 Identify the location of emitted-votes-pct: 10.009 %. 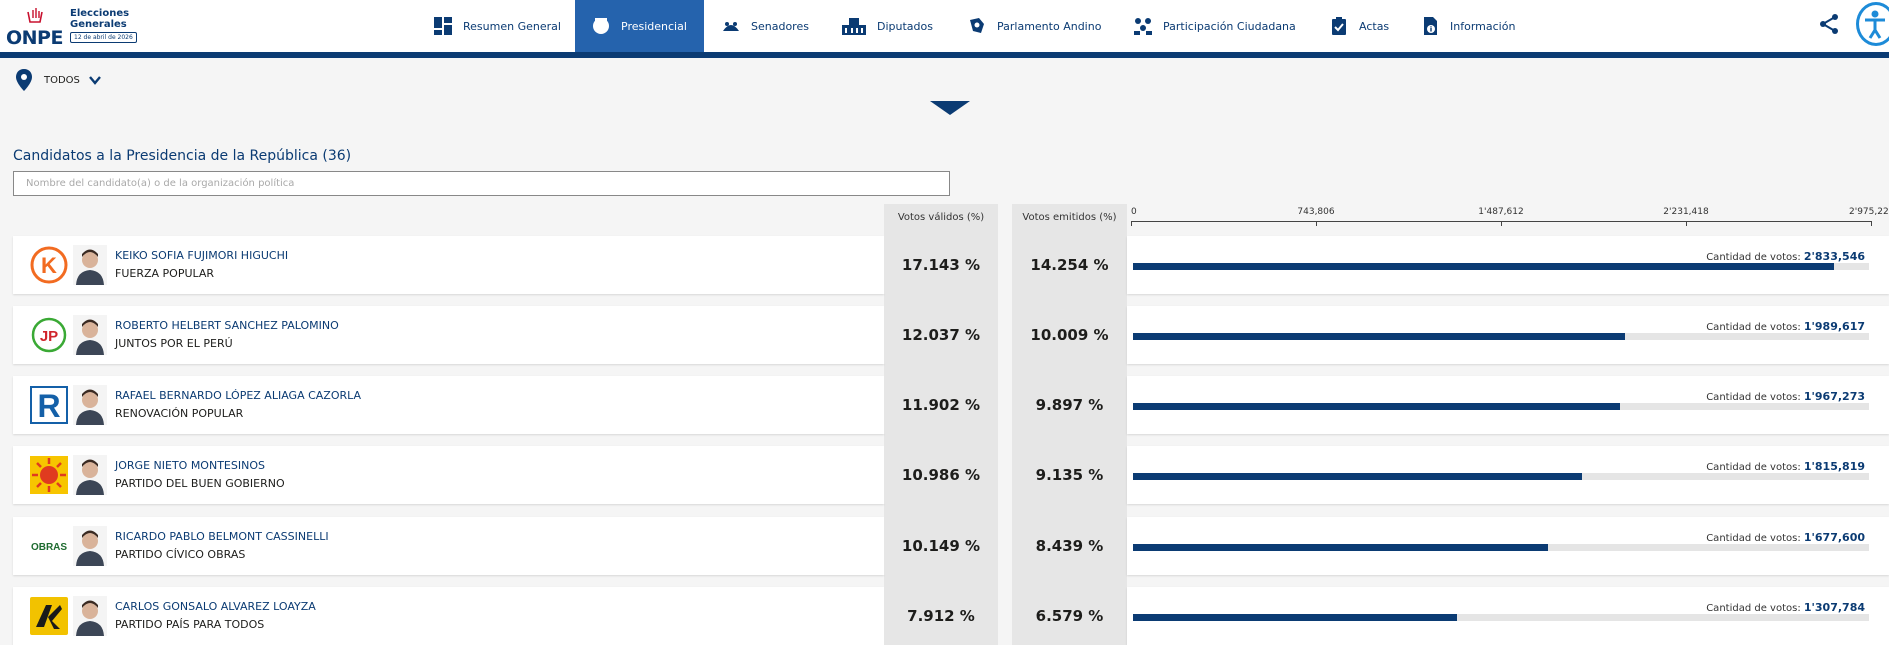
(1069, 335).